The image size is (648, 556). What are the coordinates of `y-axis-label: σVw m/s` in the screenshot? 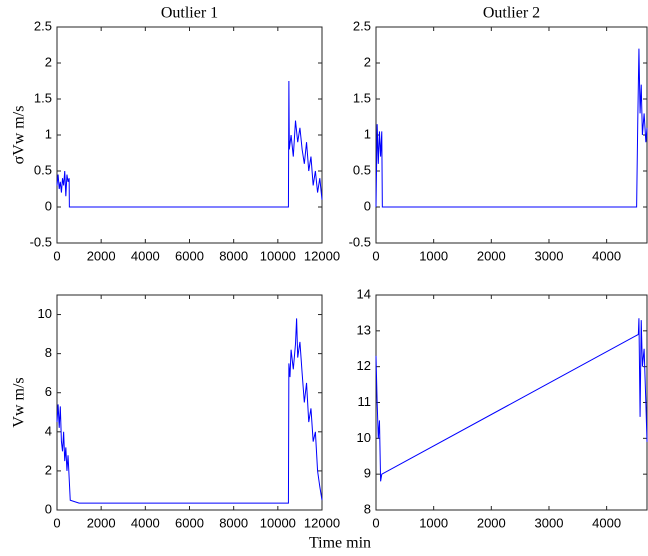 It's located at (19, 135).